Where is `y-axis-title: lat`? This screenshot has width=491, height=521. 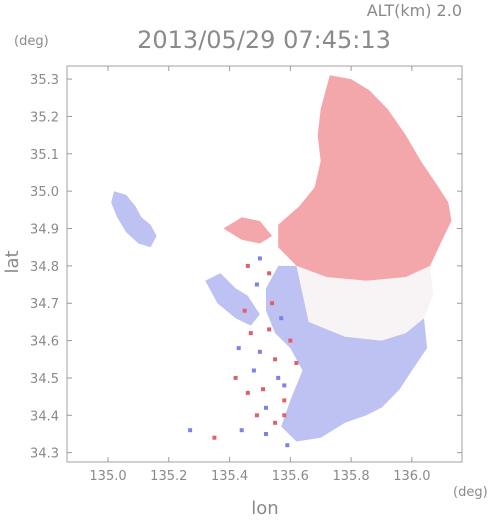
y-axis-title: lat is located at coordinates (12, 261).